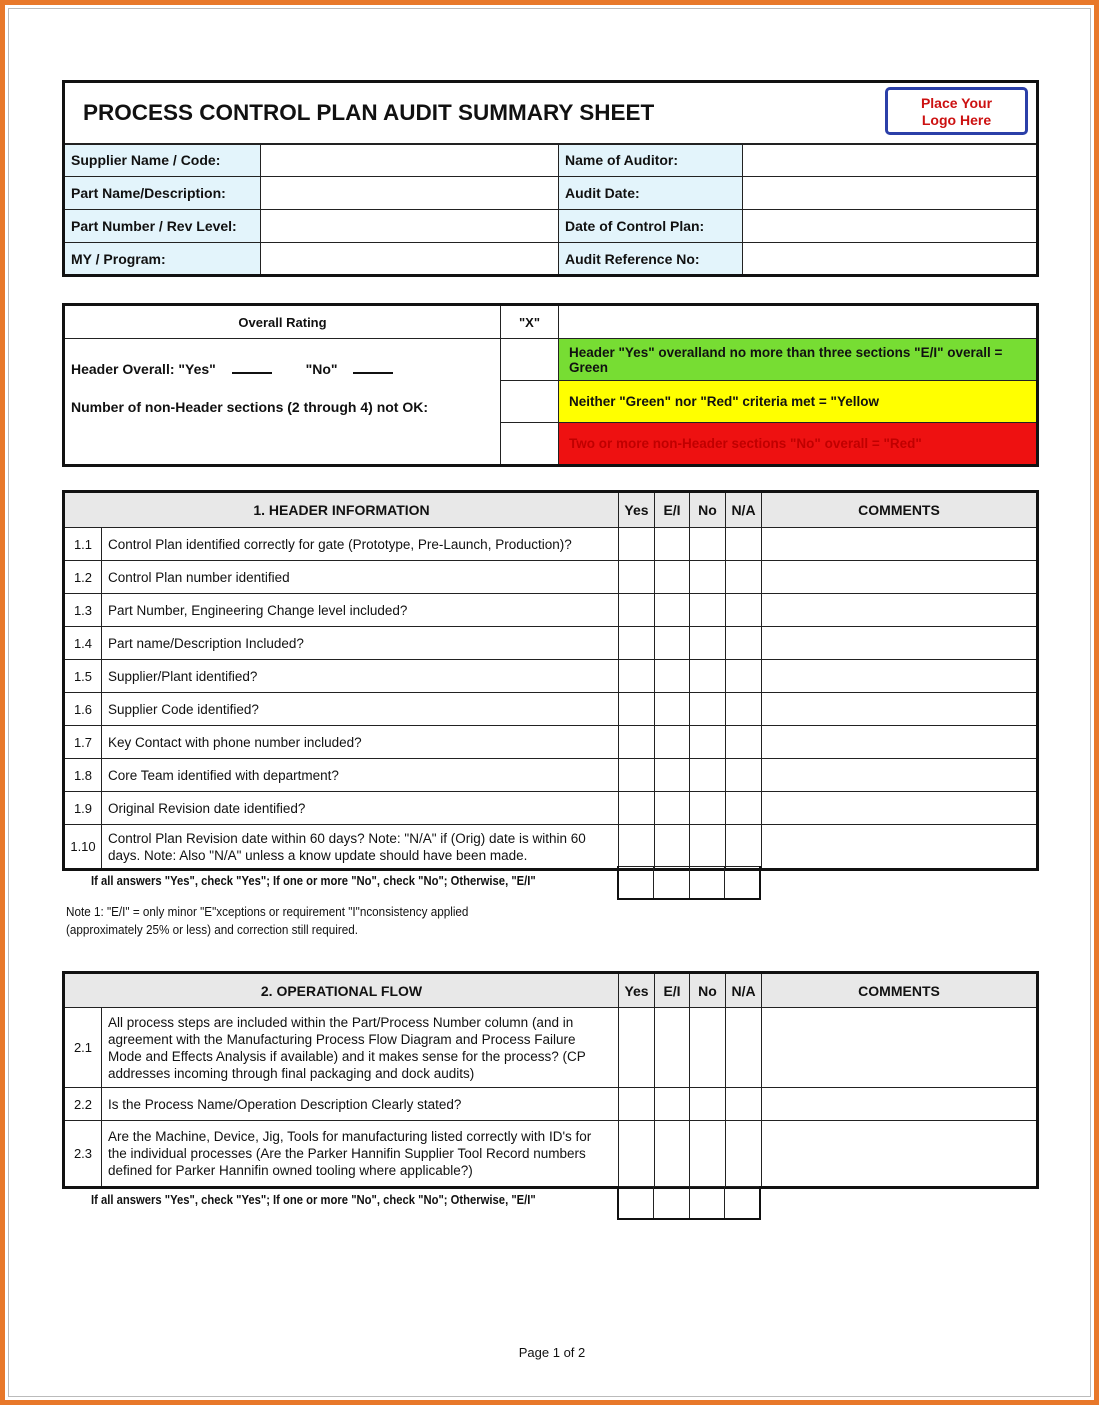 The image size is (1099, 1405). I want to click on info-label: Part Name/Description:, so click(162, 193).